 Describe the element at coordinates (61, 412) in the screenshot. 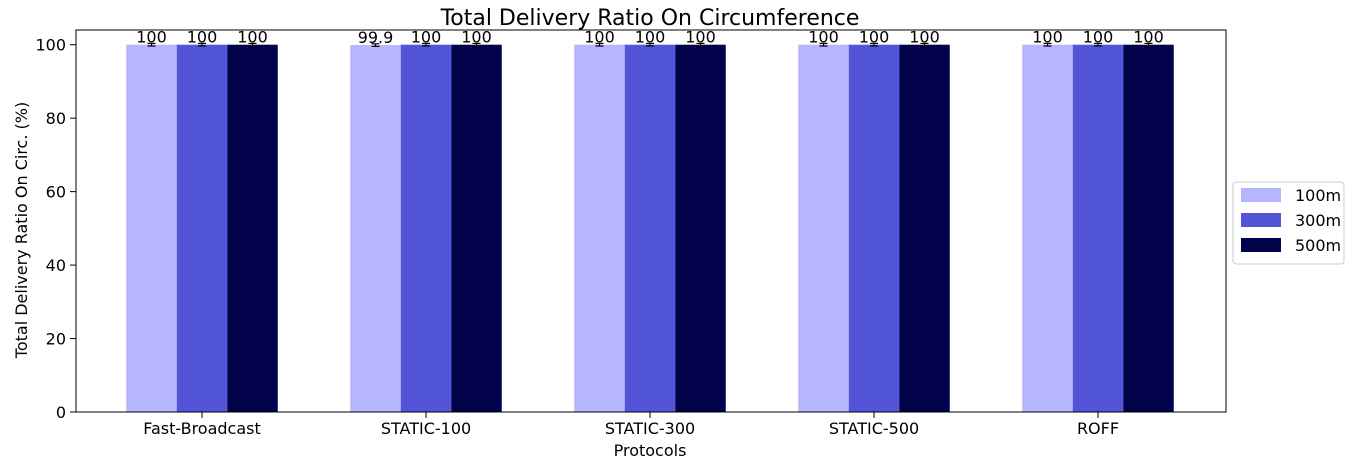

I see `y-tick-label: 0` at that location.